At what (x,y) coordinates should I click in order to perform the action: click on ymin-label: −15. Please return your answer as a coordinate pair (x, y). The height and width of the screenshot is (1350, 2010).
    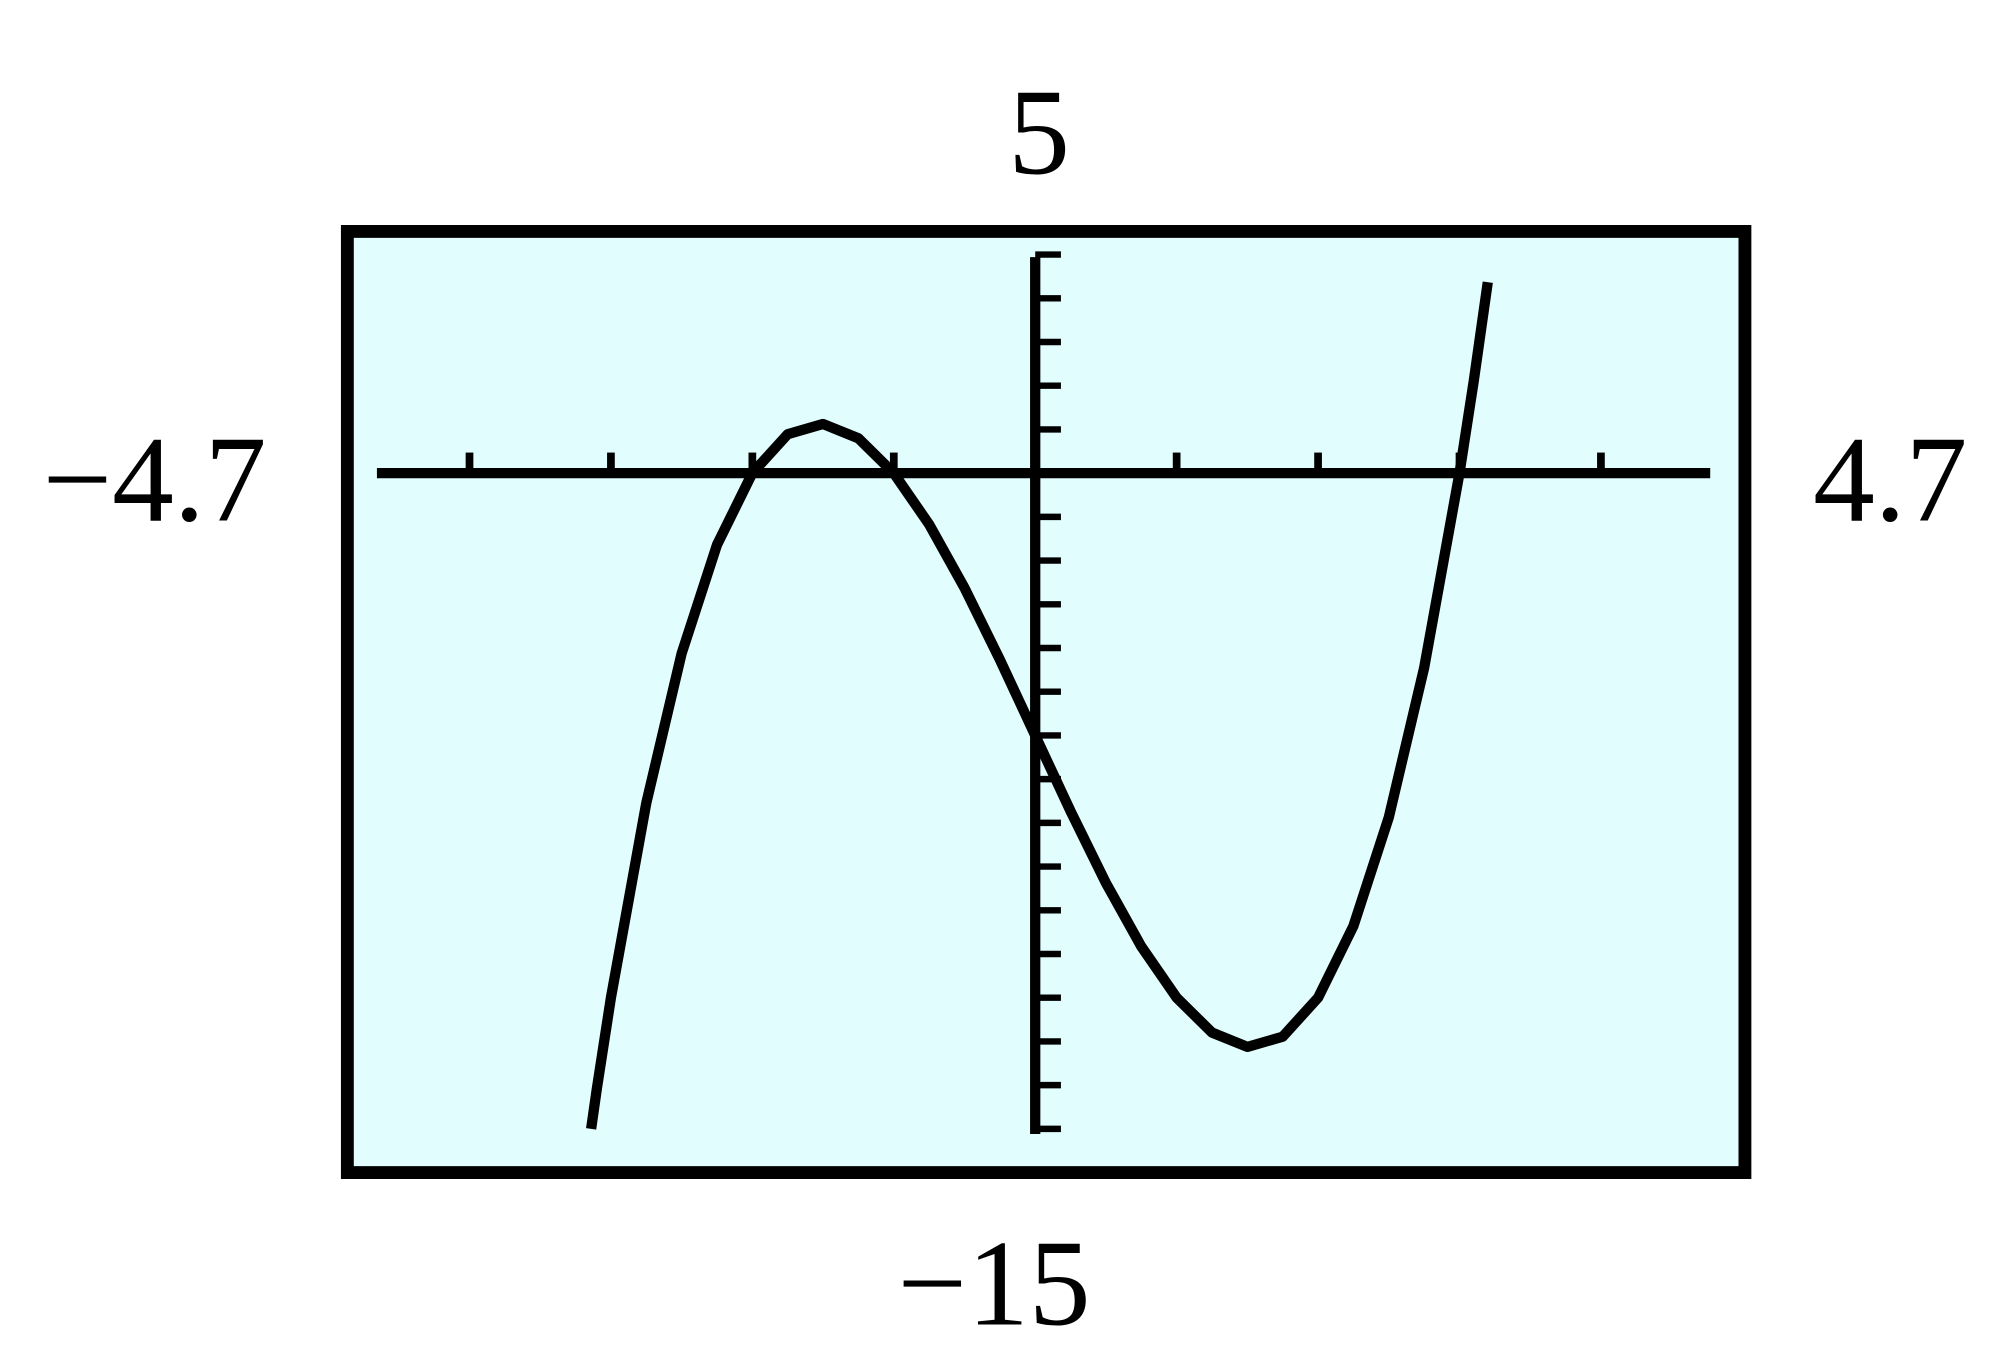
    Looking at the image, I should click on (994, 1282).